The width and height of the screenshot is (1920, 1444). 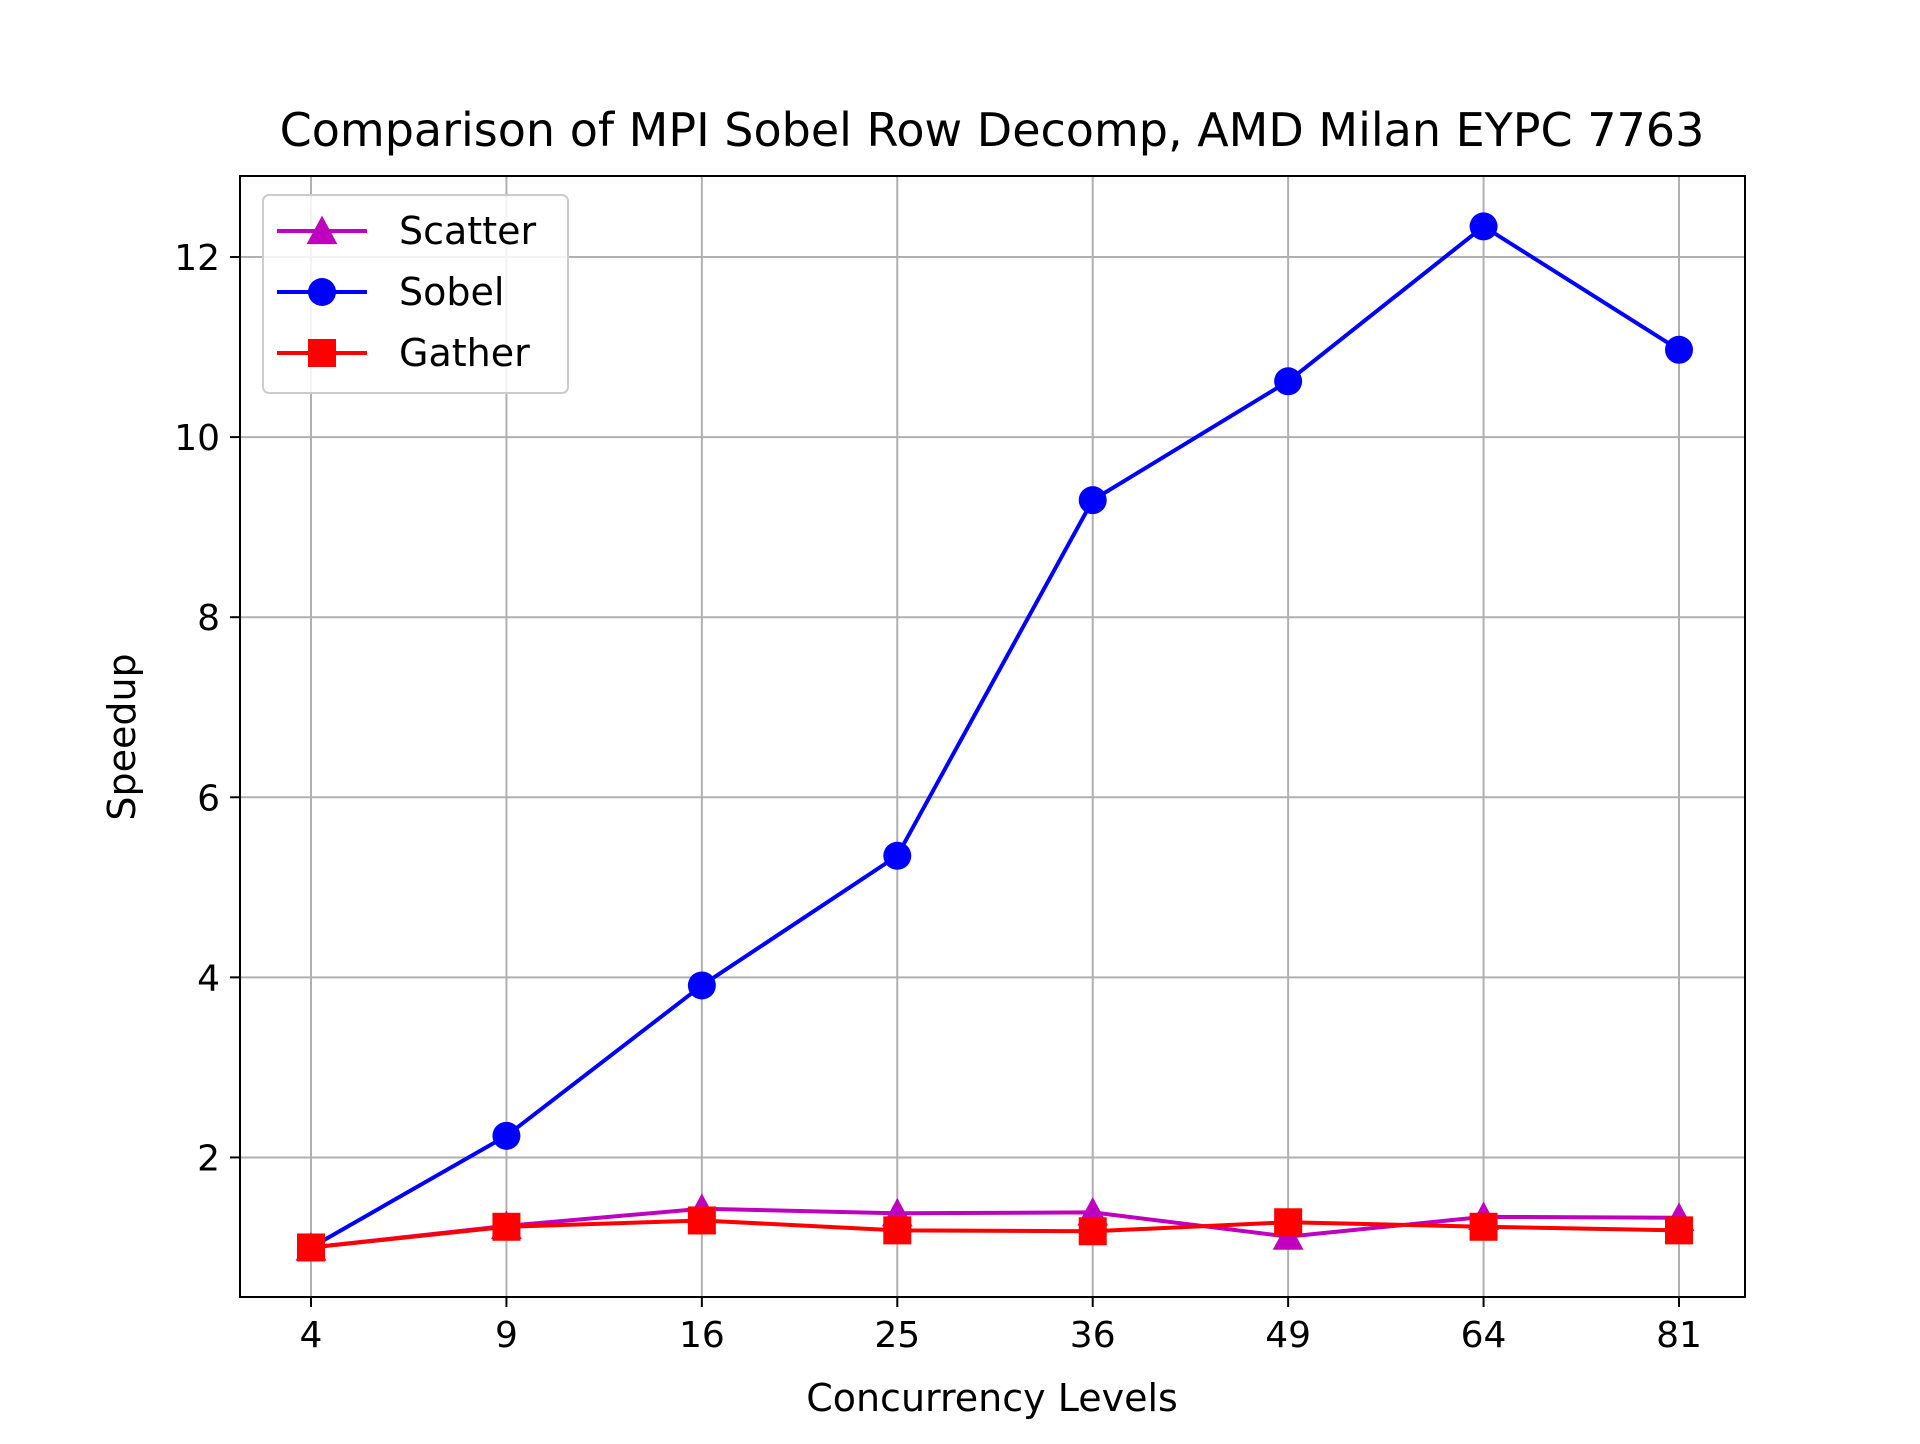 I want to click on series-gather, so click(x=995, y=1234).